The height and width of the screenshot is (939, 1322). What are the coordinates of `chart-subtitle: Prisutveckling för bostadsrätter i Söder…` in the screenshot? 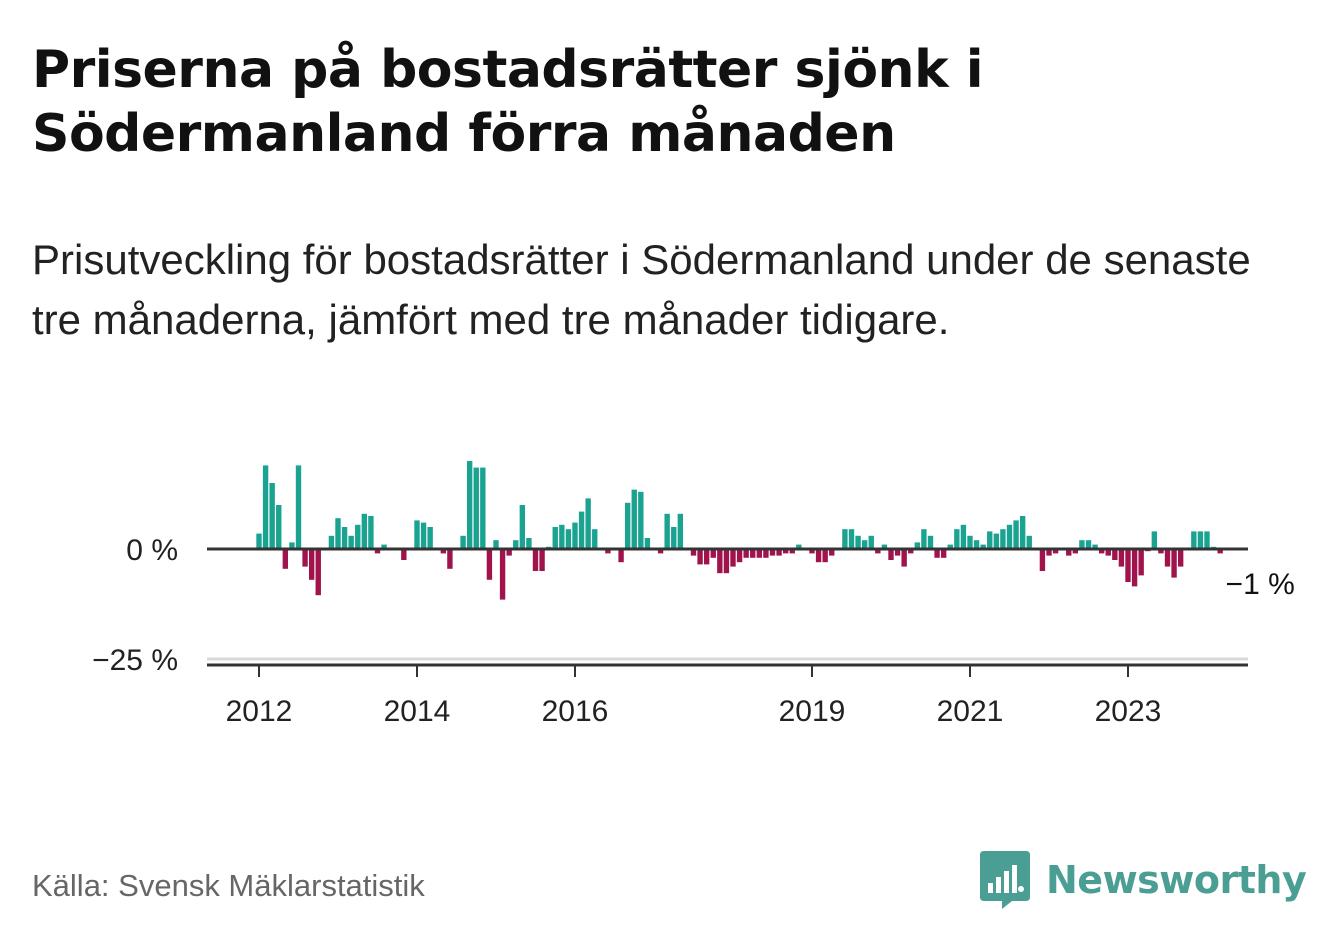 It's located at (641, 289).